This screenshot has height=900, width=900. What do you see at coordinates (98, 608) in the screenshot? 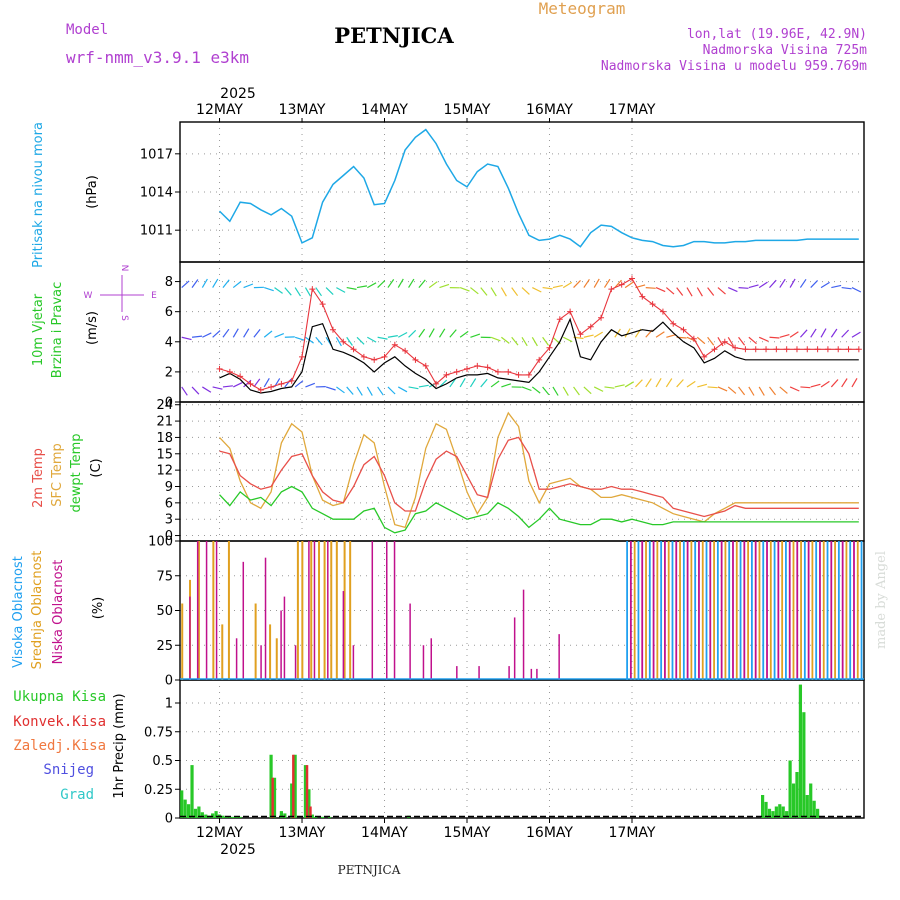
I see `cloud-units: (%)` at bounding box center [98, 608].